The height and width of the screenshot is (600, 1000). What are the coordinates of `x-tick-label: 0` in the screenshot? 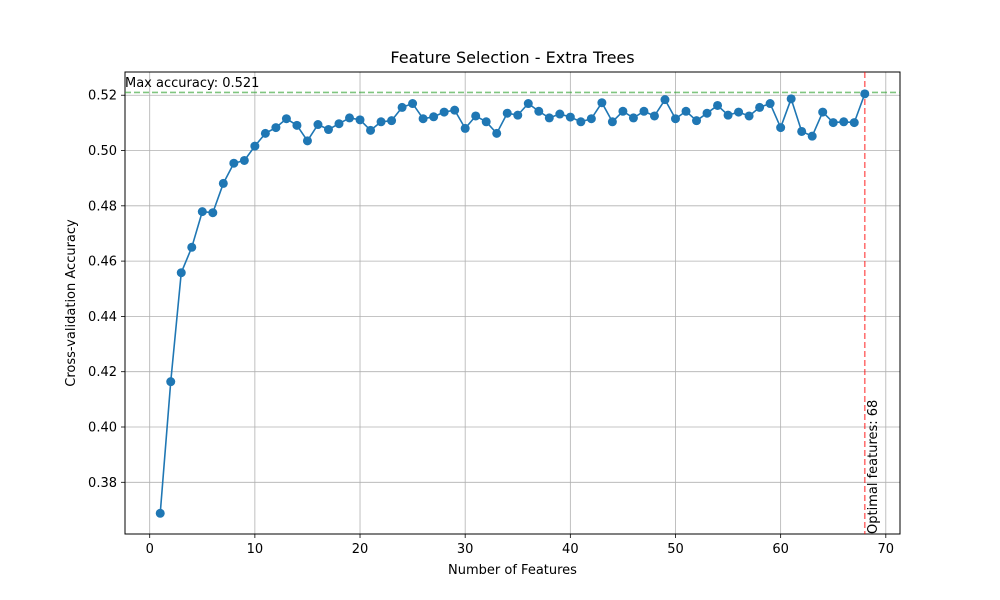 It's located at (150, 549).